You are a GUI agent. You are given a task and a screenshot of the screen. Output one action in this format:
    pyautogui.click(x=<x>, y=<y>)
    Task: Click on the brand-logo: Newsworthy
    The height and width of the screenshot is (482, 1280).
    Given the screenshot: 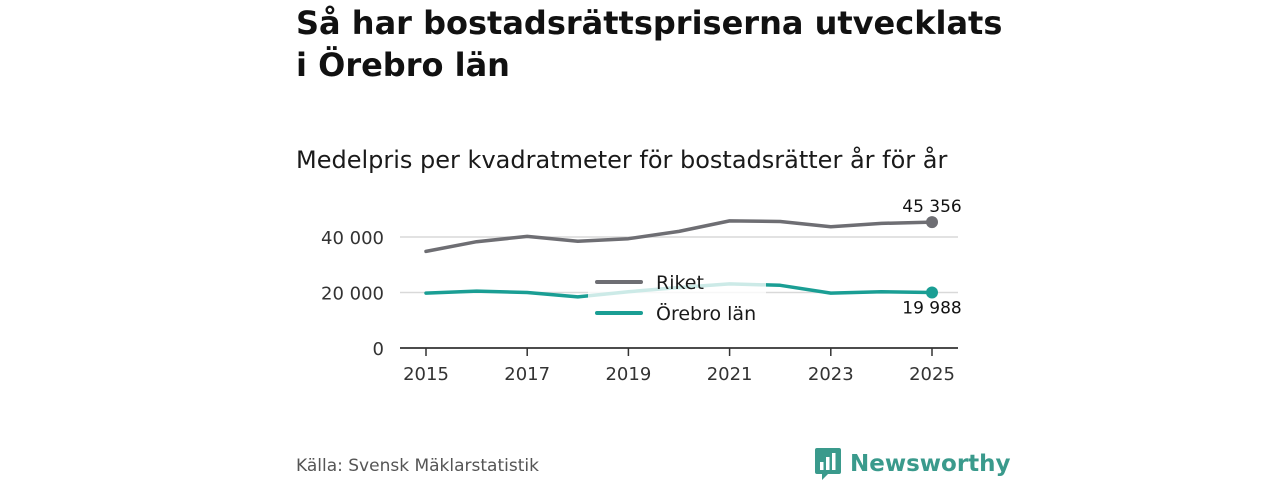 What is the action you would take?
    pyautogui.click(x=912, y=464)
    